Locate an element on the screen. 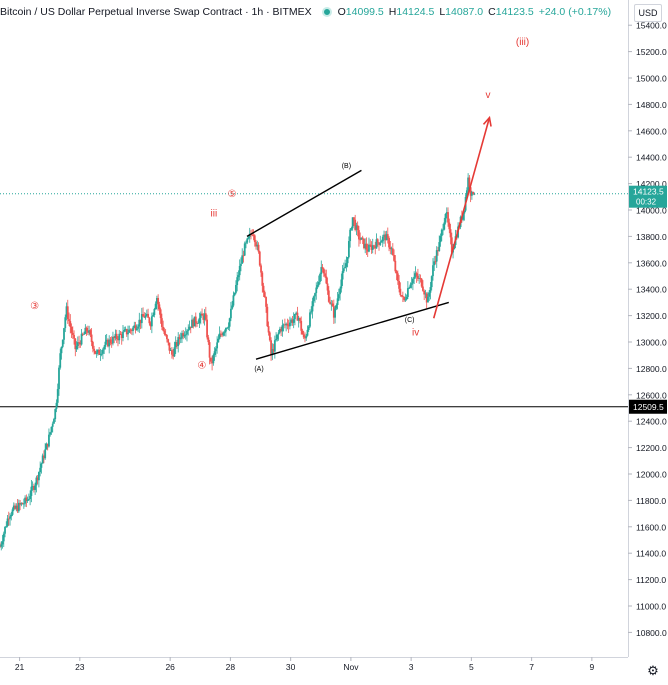  currency-button: USD is located at coordinates (648, 13).